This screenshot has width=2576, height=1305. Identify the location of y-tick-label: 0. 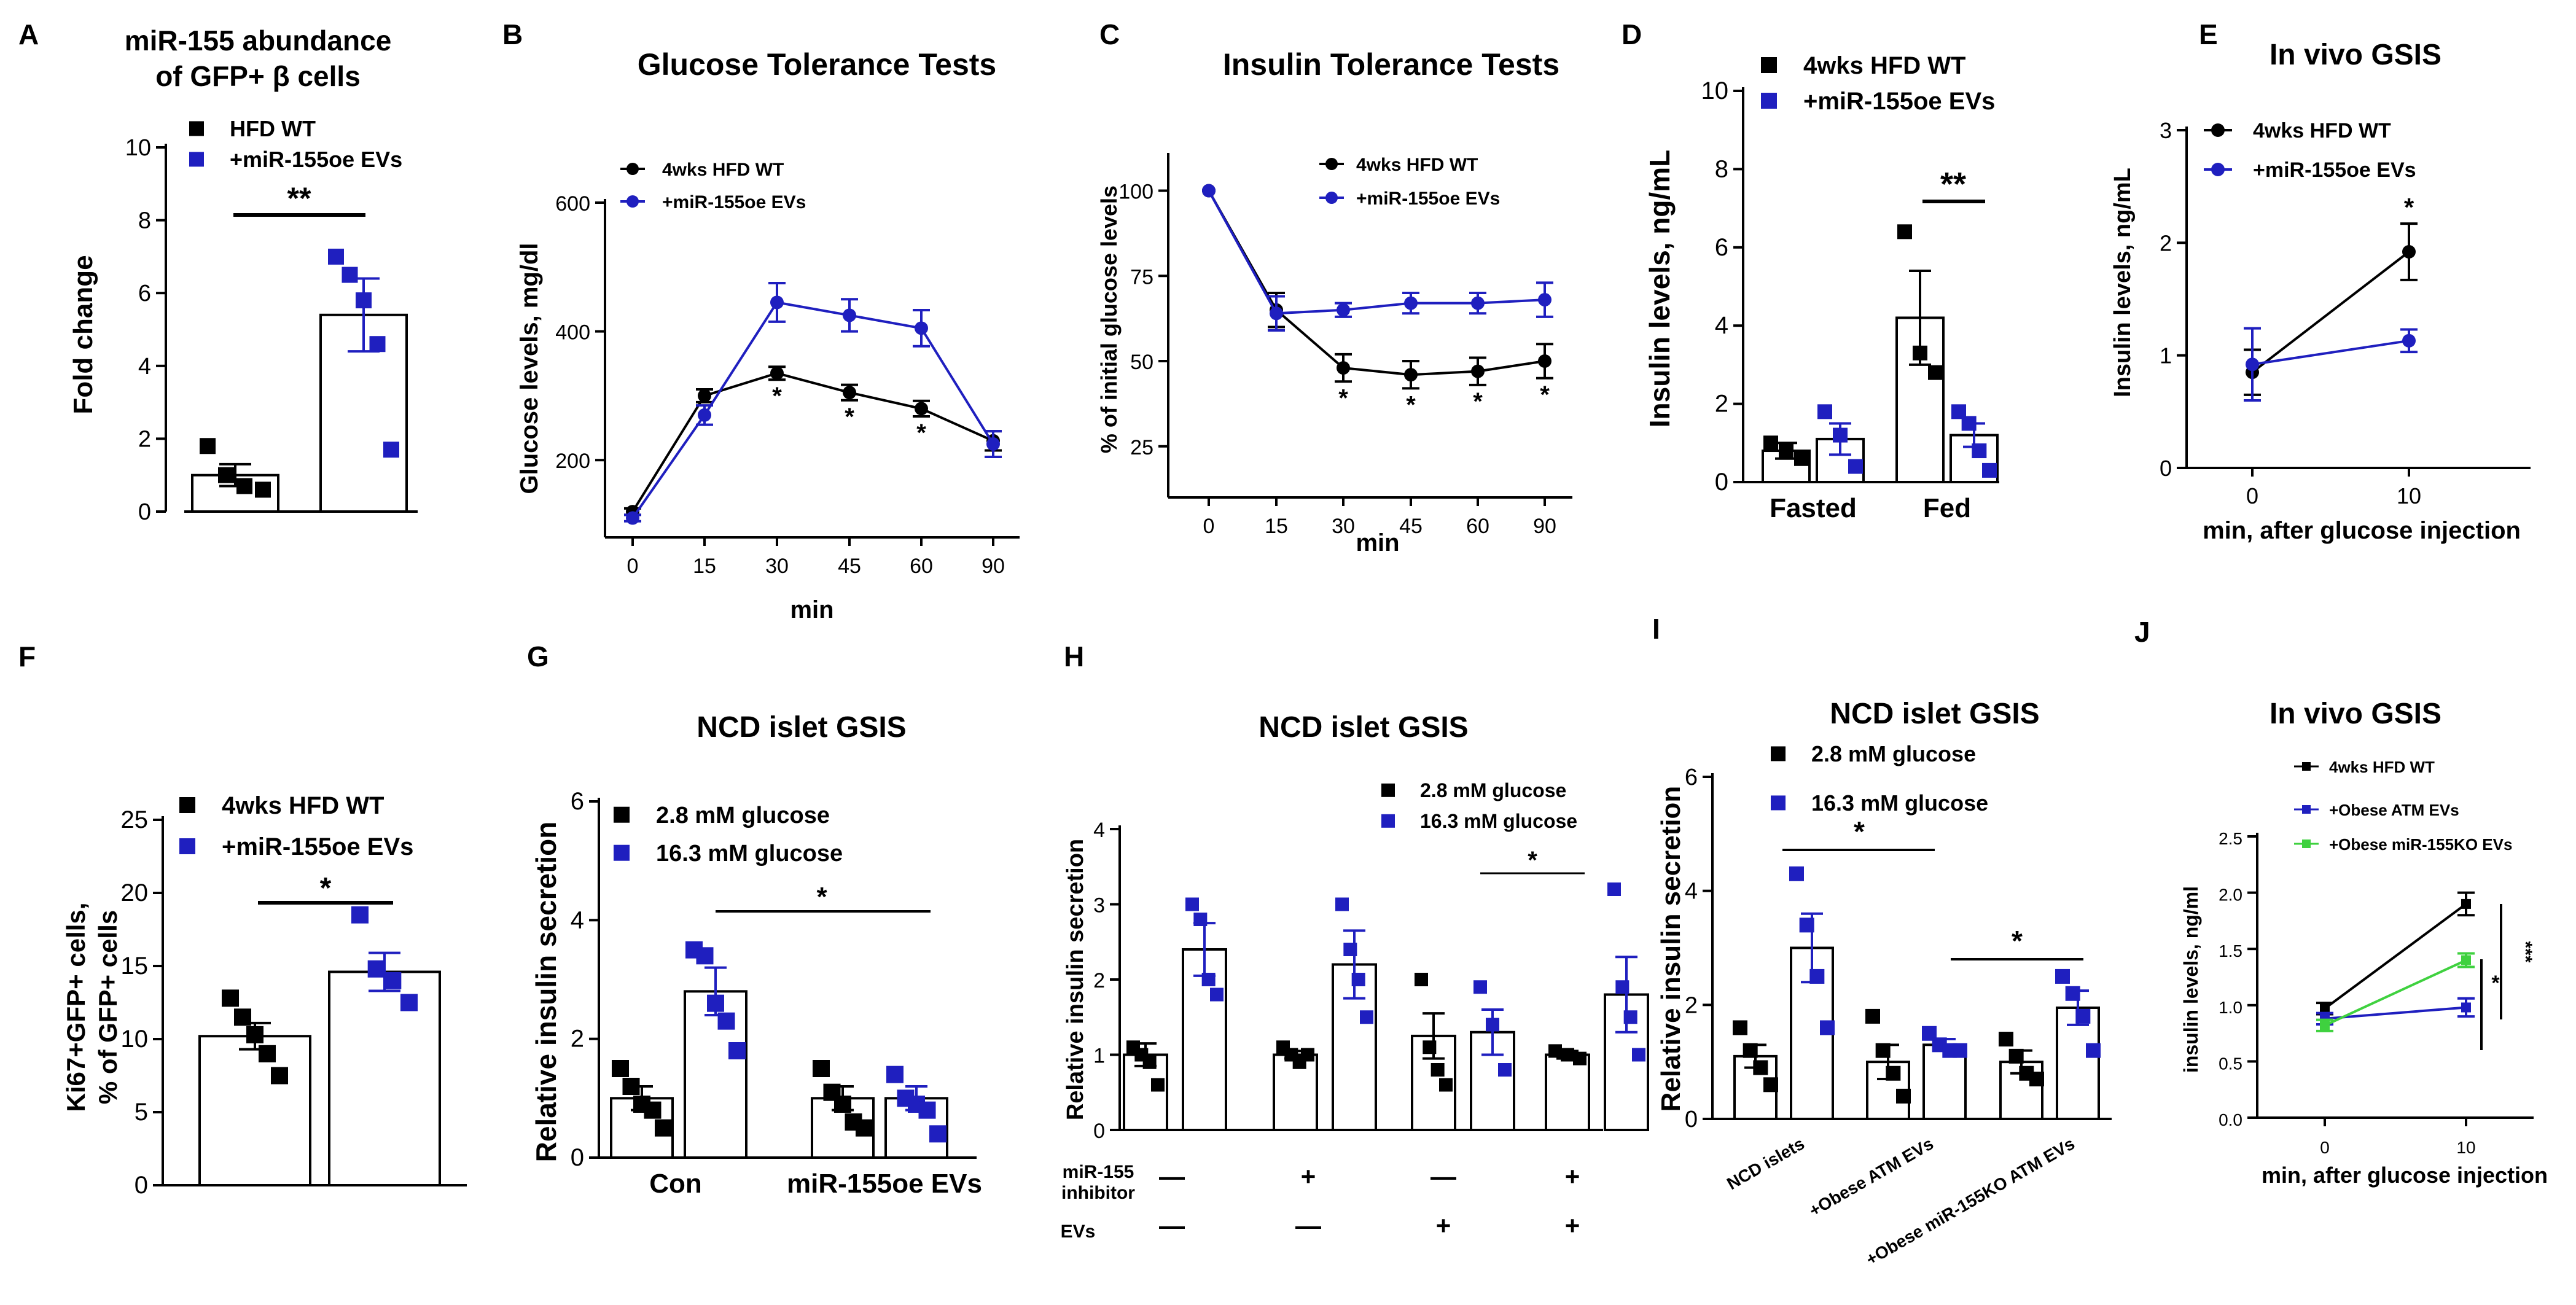
(577, 1157).